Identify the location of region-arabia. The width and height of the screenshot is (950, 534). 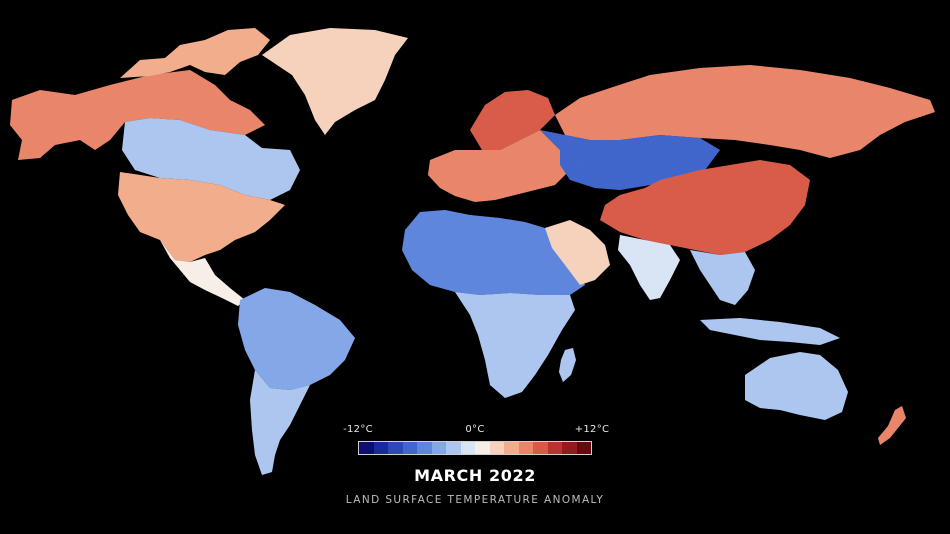
(577, 252).